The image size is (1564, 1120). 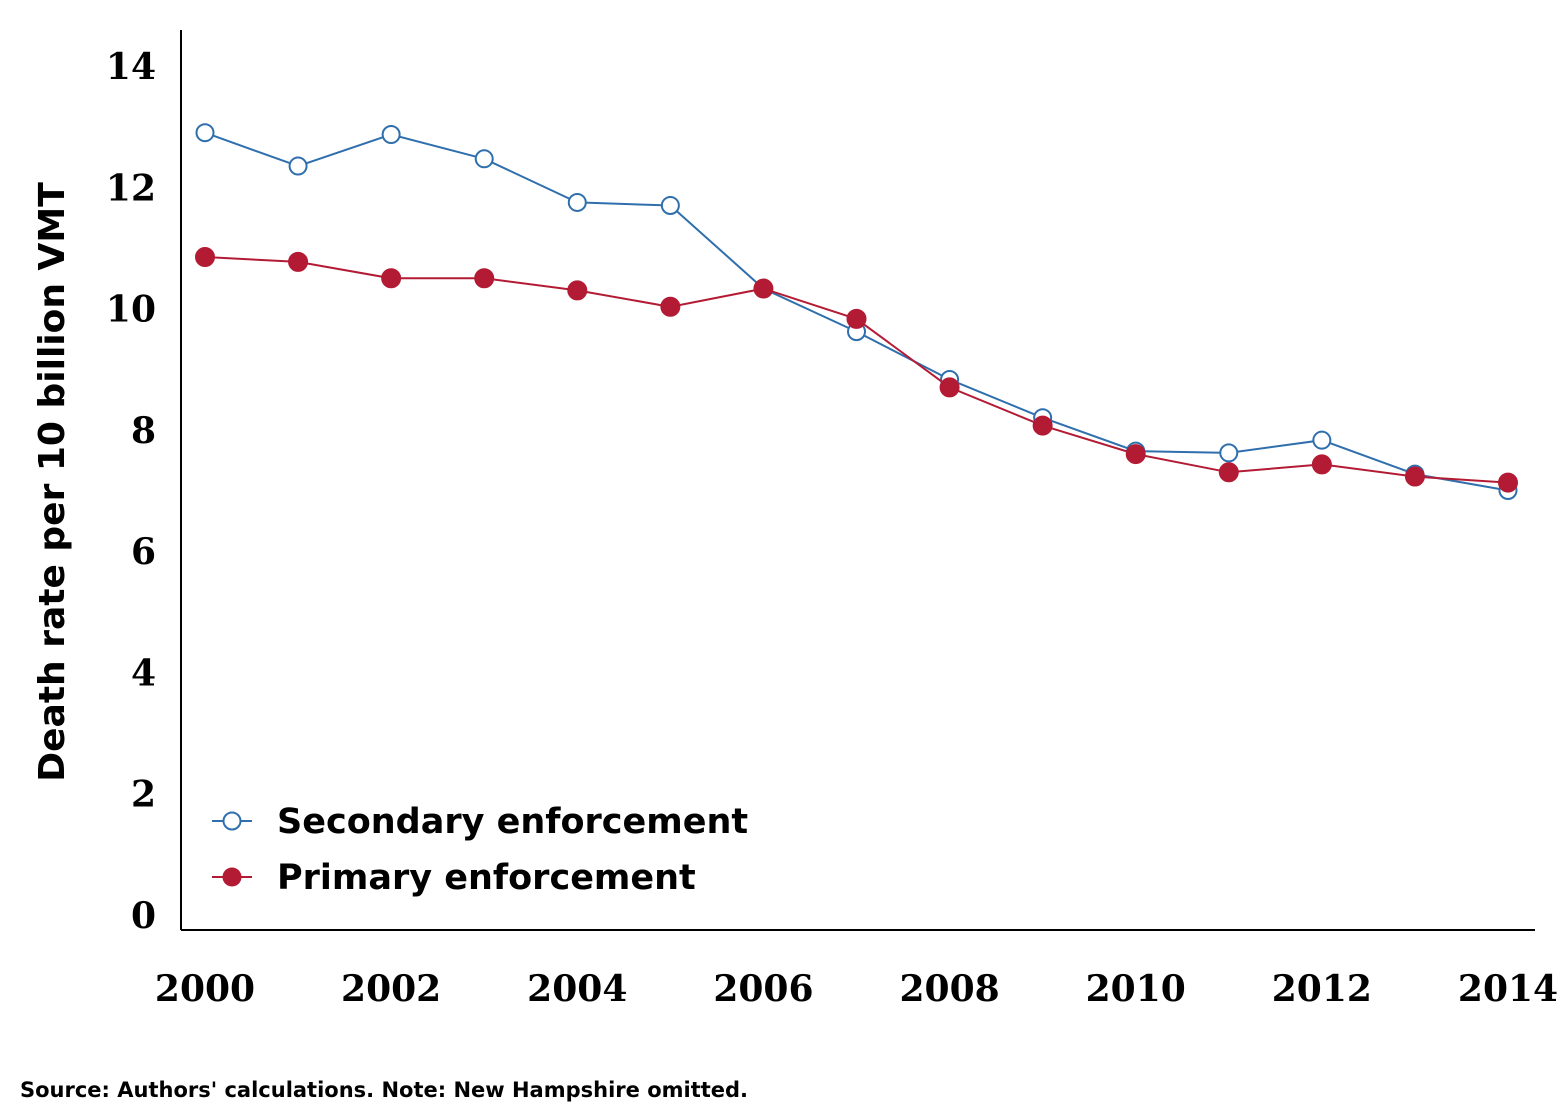 I want to click on legend-item: Secondary enforcement, so click(x=480, y=822).